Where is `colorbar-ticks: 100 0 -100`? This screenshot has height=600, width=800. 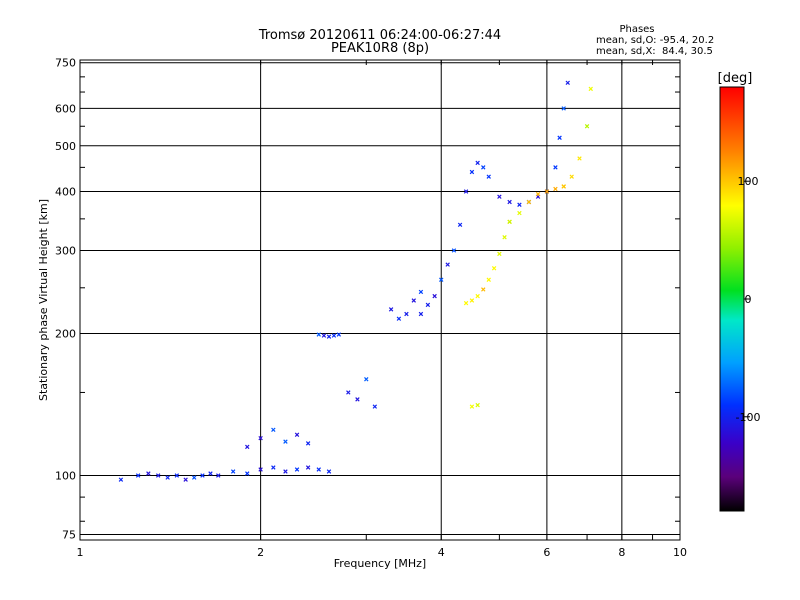
colorbar-ticks: 100 0 -100 is located at coordinates (748, 299).